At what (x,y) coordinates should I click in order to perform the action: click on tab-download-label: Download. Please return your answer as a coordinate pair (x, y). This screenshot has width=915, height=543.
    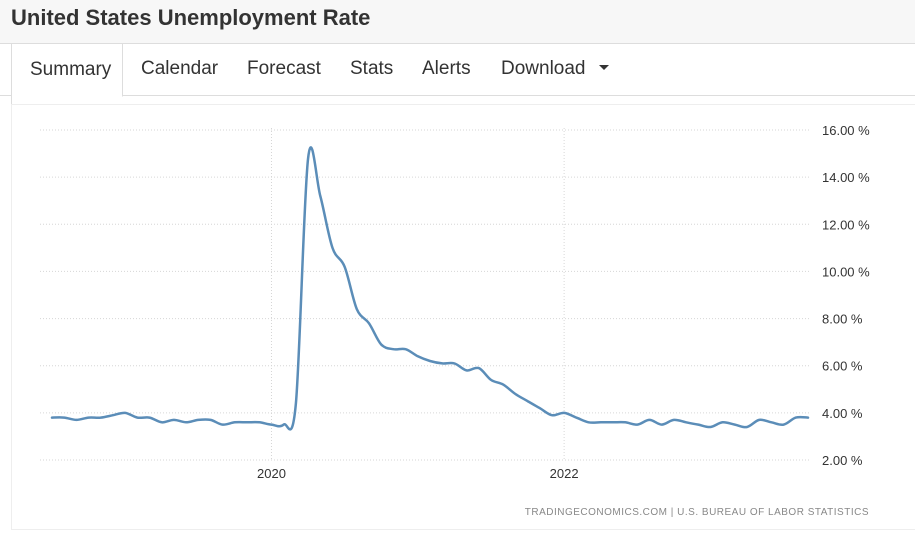
    Looking at the image, I should click on (543, 68).